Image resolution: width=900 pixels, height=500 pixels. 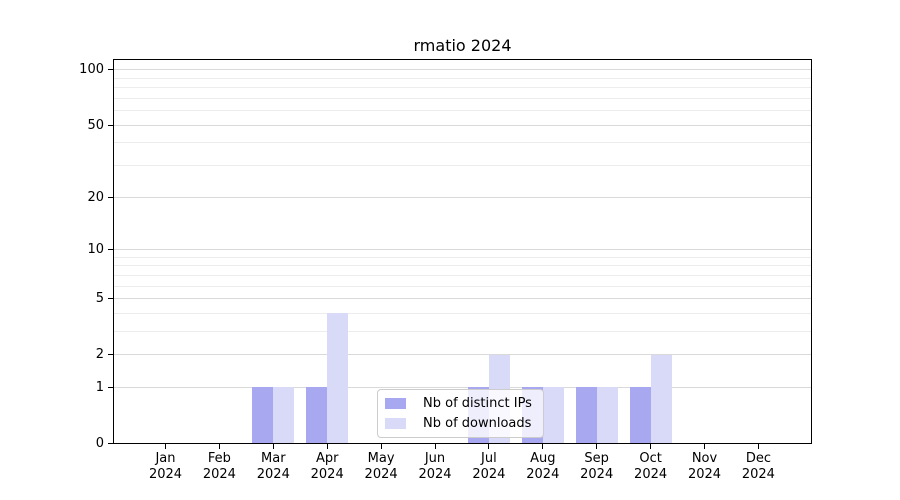 I want to click on y-axis-tick-label: 0, so click(x=99, y=443).